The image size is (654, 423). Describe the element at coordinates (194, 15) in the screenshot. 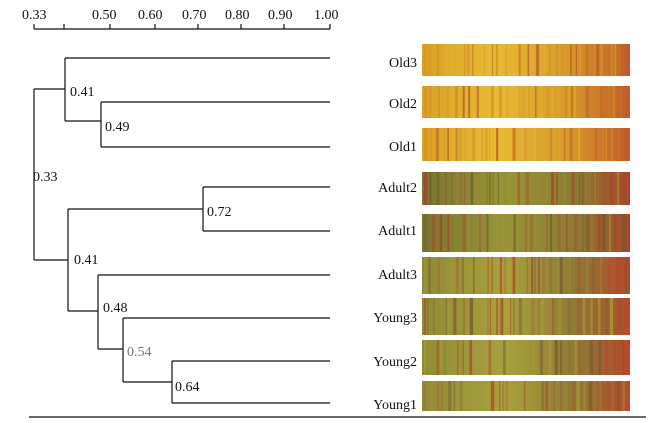

I see `scale-tick-label: 0.70` at that location.